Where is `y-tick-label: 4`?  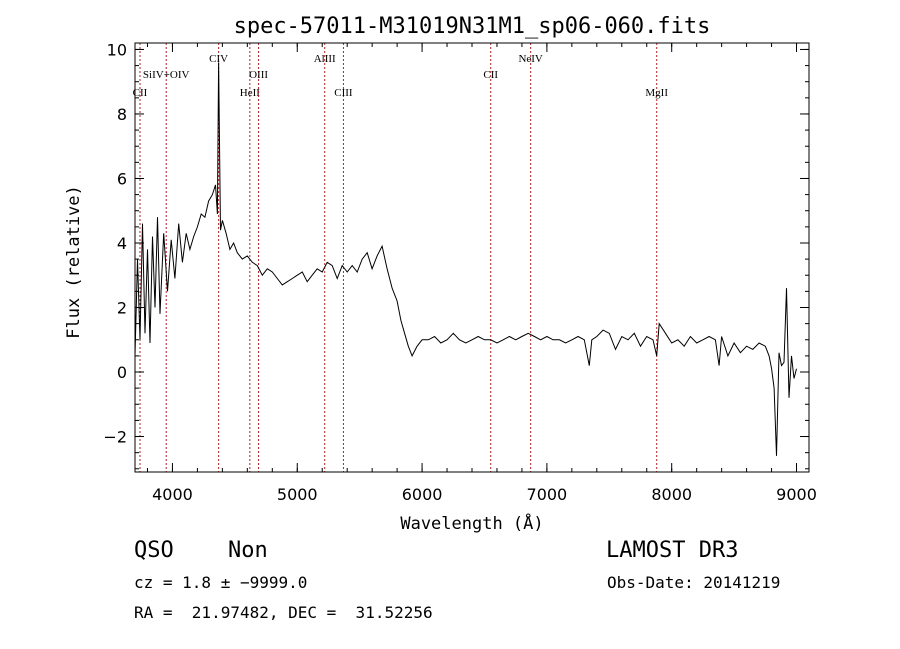
y-tick-label: 4 is located at coordinates (122, 243).